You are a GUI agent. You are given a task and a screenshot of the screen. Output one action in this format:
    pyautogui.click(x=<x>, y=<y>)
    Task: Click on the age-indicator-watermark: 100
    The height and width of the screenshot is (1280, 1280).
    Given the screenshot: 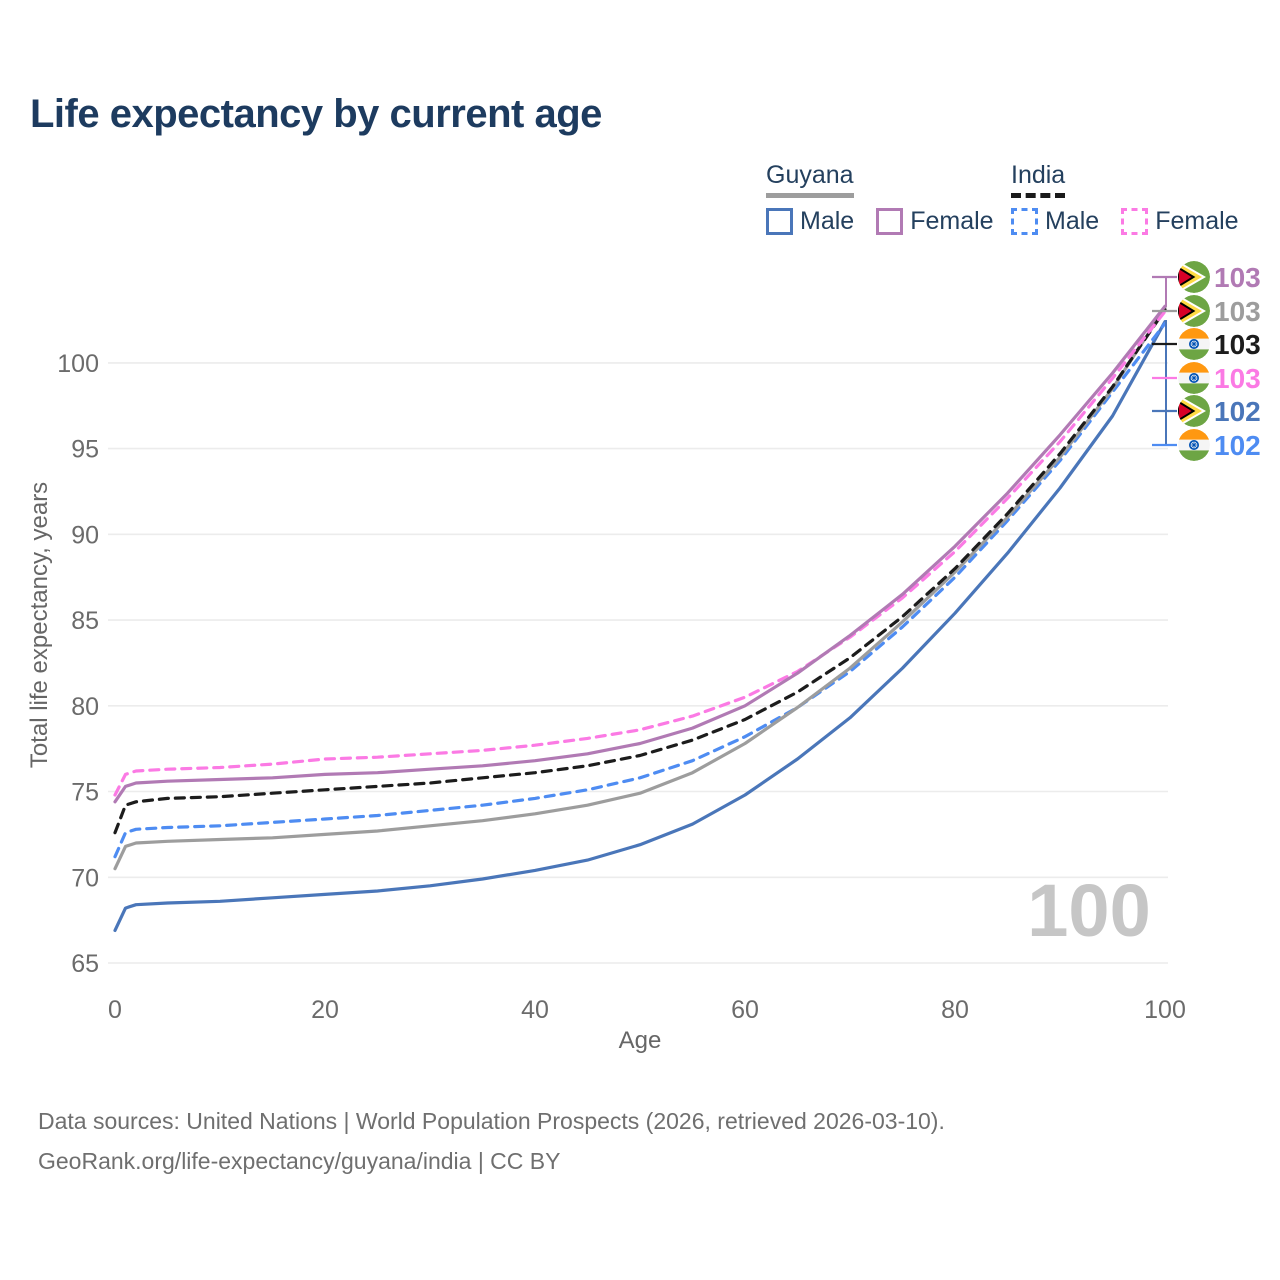 What is the action you would take?
    pyautogui.click(x=1089, y=910)
    